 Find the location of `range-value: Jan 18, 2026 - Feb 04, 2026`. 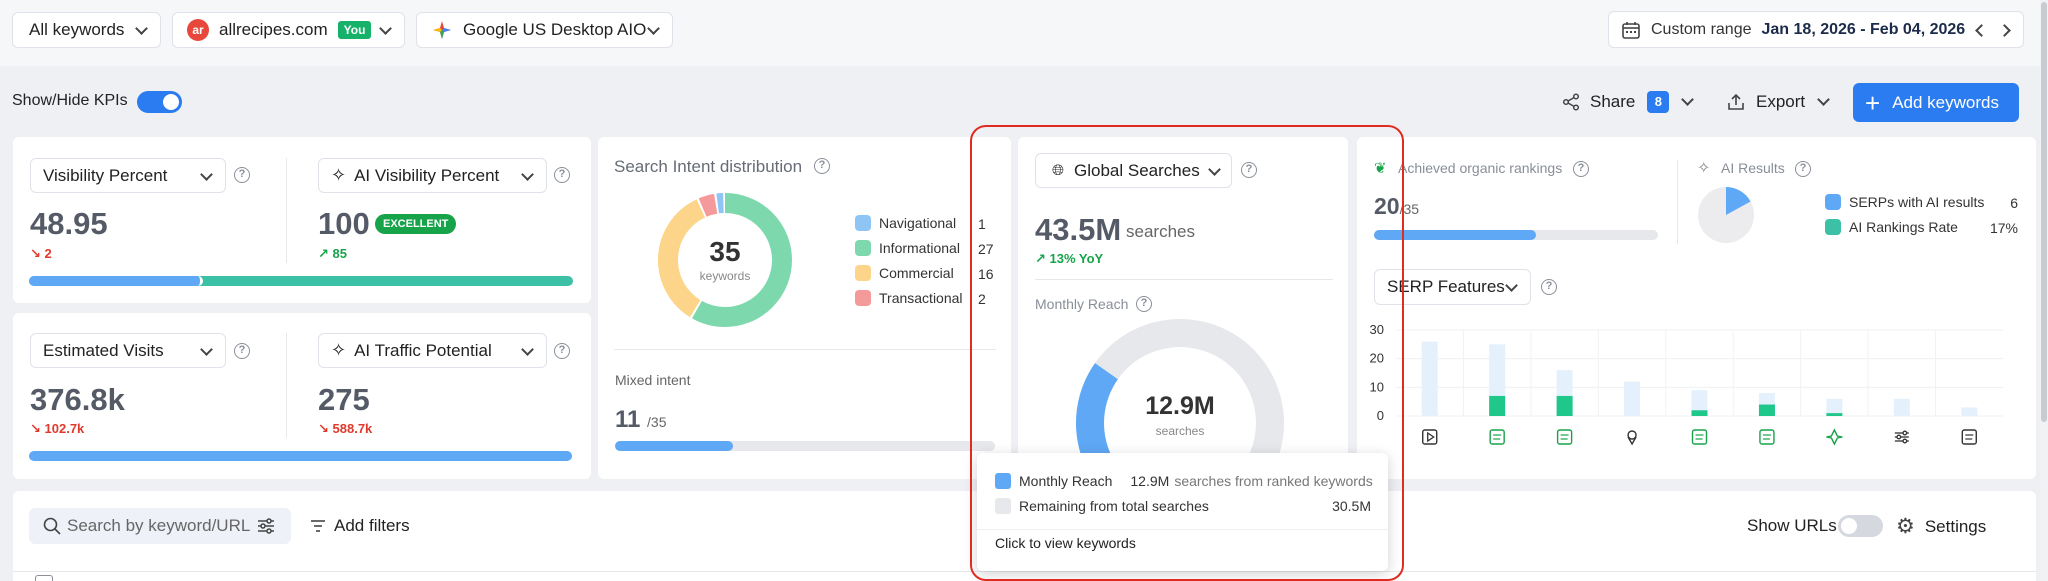

range-value: Jan 18, 2026 - Feb 04, 2026 is located at coordinates (1863, 29).